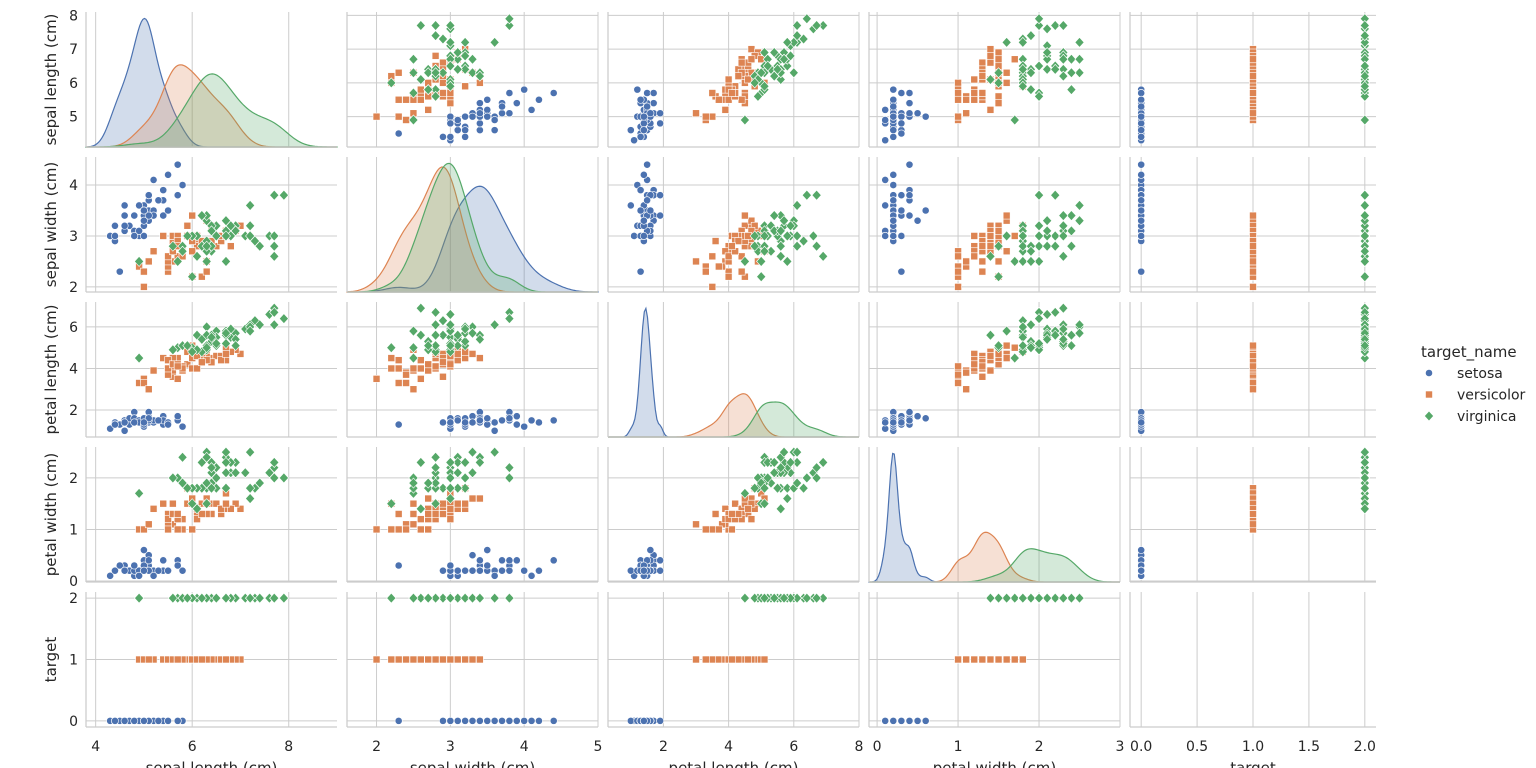 The width and height of the screenshot is (1536, 768). What do you see at coordinates (472, 763) in the screenshot?
I see `x-axis-label-sepal-width: sepal width (cm)` at bounding box center [472, 763].